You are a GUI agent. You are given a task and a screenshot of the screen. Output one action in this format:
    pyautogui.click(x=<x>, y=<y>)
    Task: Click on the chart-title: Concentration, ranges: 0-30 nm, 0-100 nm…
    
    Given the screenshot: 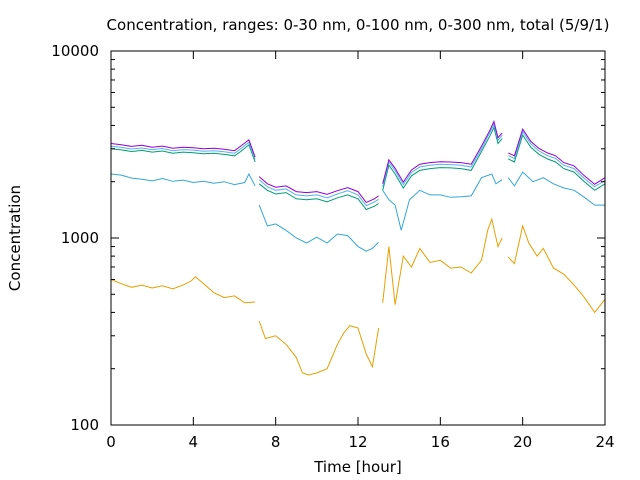 What is the action you would take?
    pyautogui.click(x=358, y=25)
    